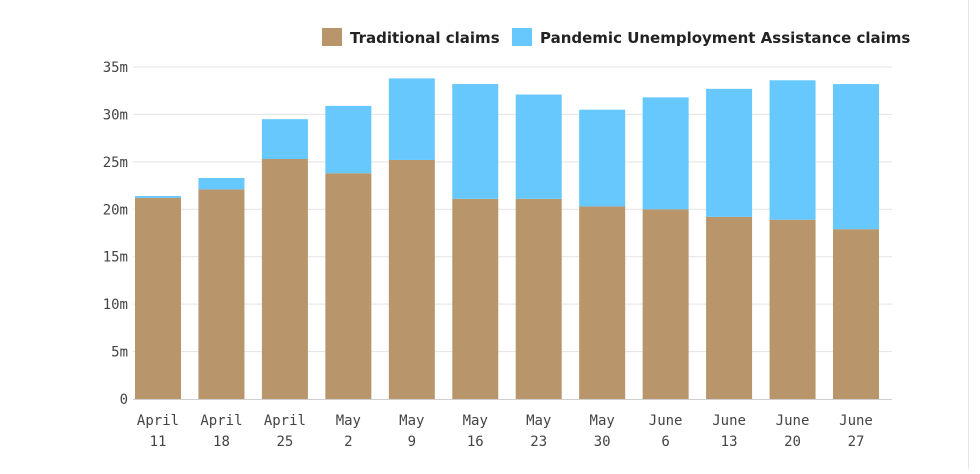 The height and width of the screenshot is (474, 980). I want to click on x-tick-label-day: 23, so click(538, 442).